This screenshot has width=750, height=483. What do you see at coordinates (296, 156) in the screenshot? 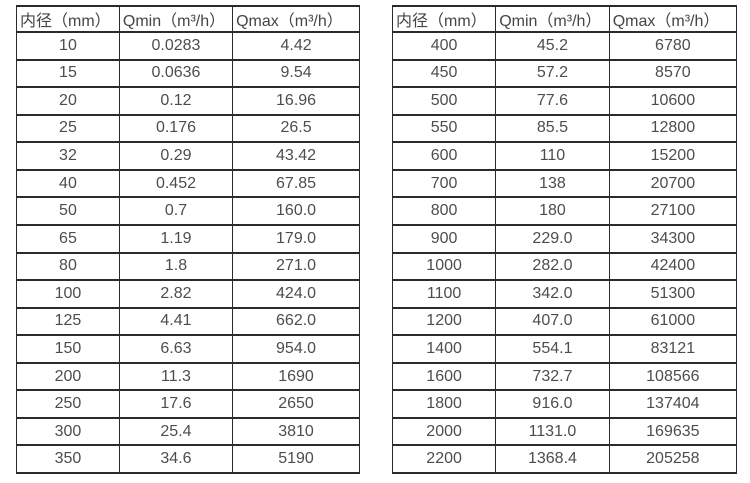
I see `table-cell: 43.42` at bounding box center [296, 156].